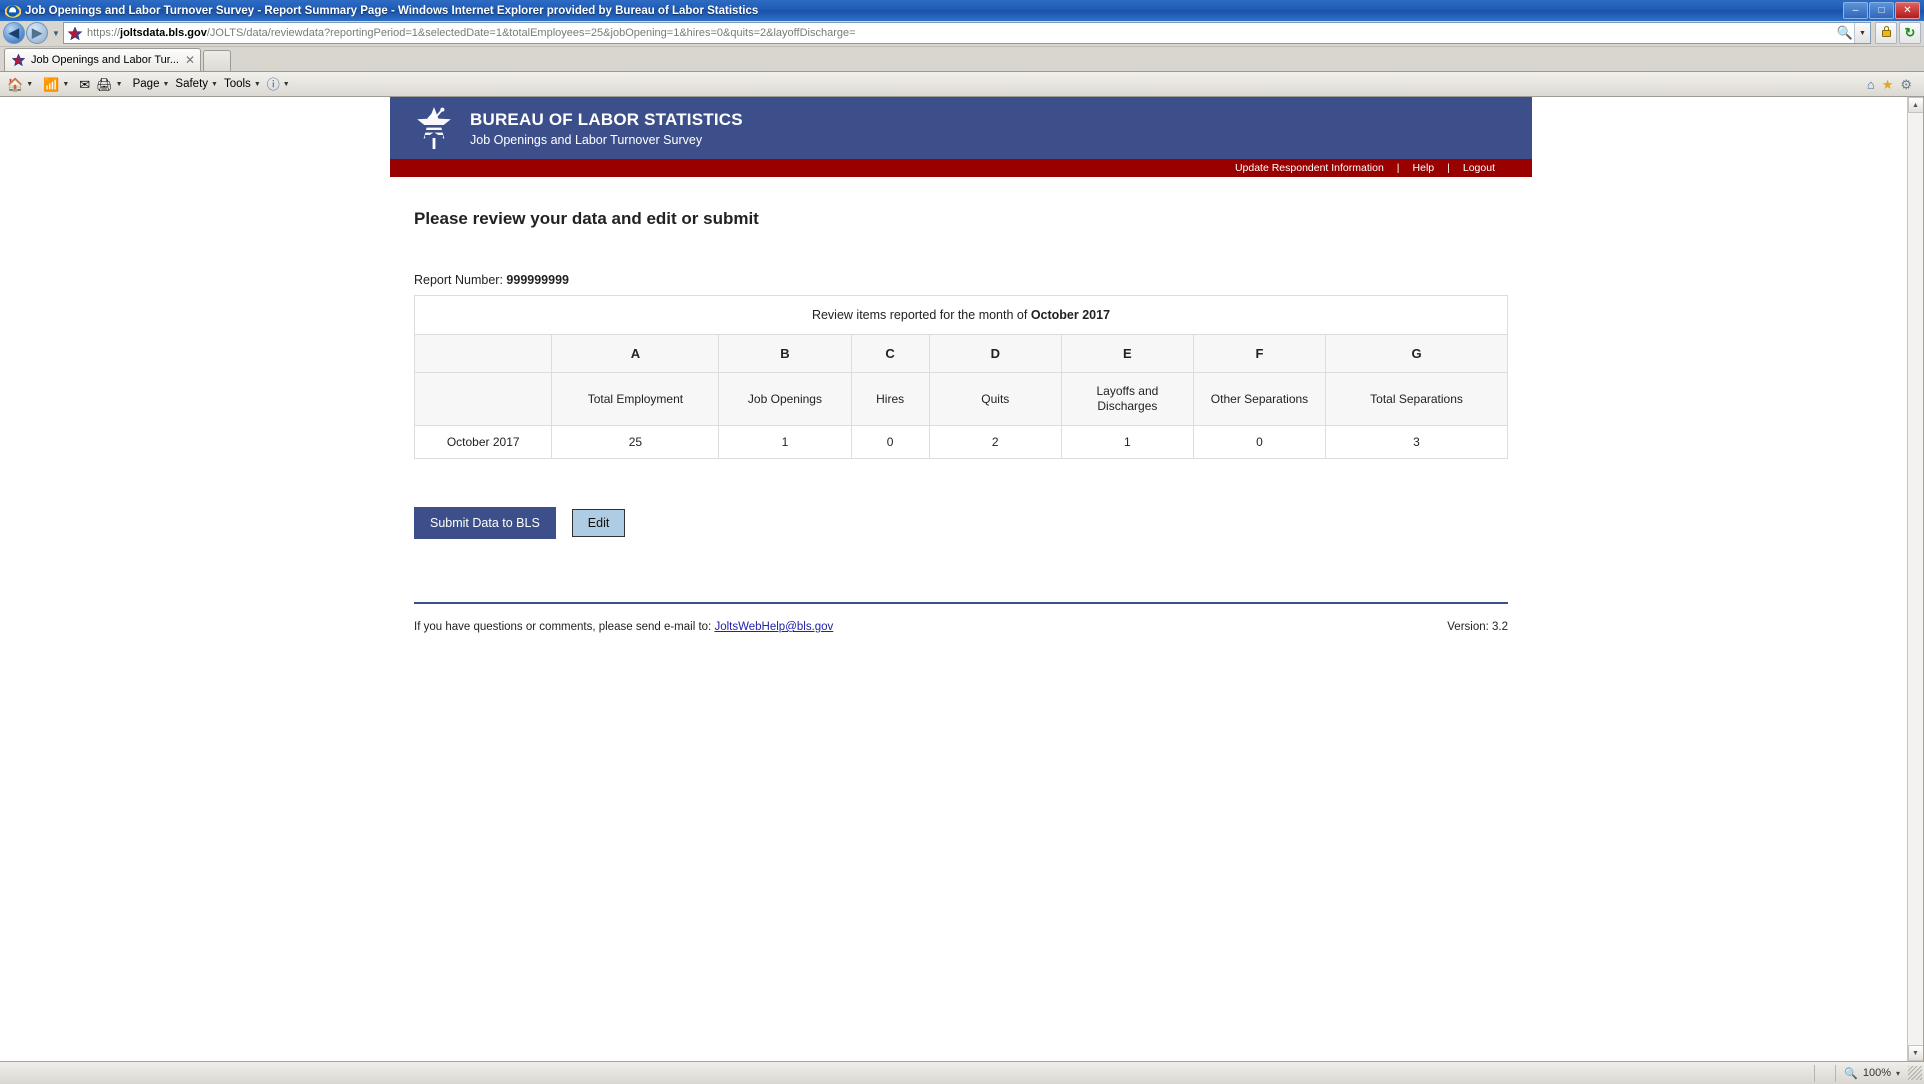  Describe the element at coordinates (1915, 1053) in the screenshot. I see `scroll-down-button: ▼` at that location.